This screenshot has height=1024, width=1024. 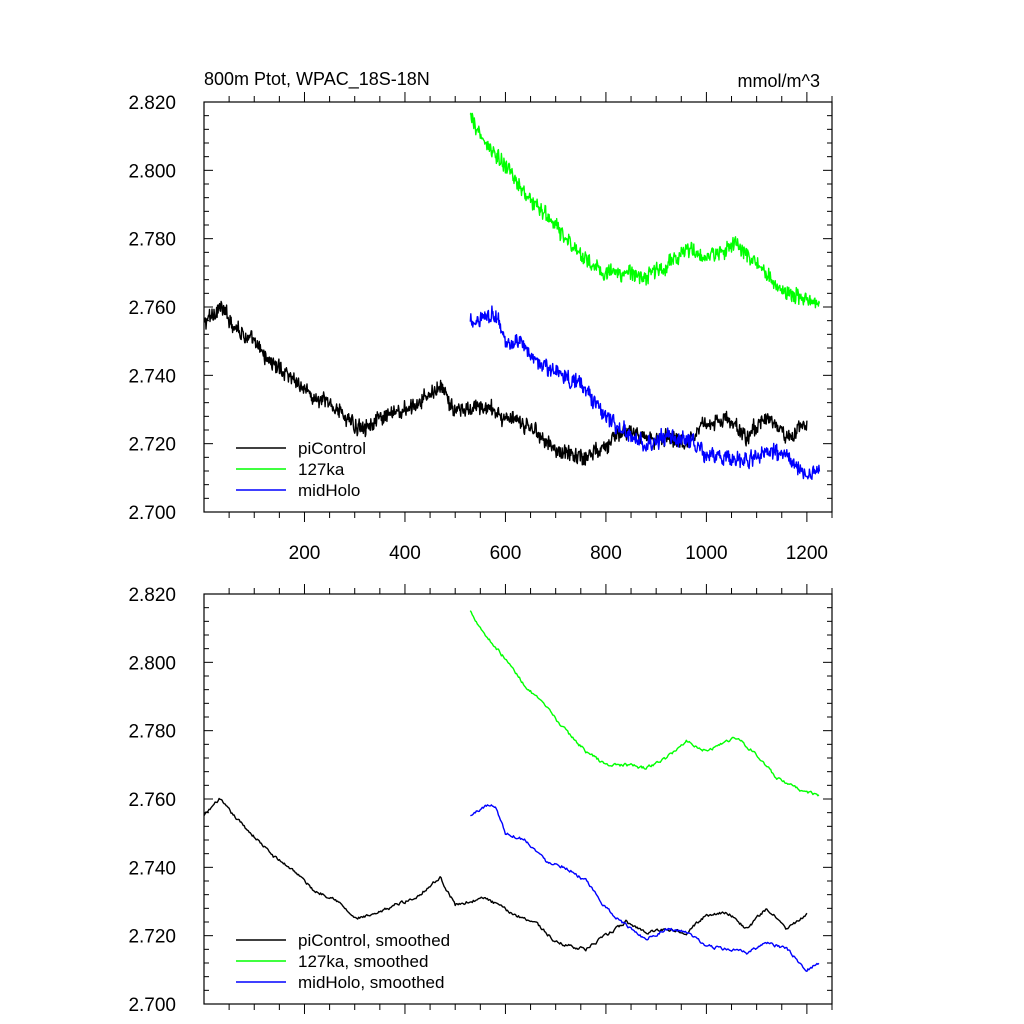 What do you see at coordinates (779, 81) in the screenshot?
I see `figure-units: mmol/m^3` at bounding box center [779, 81].